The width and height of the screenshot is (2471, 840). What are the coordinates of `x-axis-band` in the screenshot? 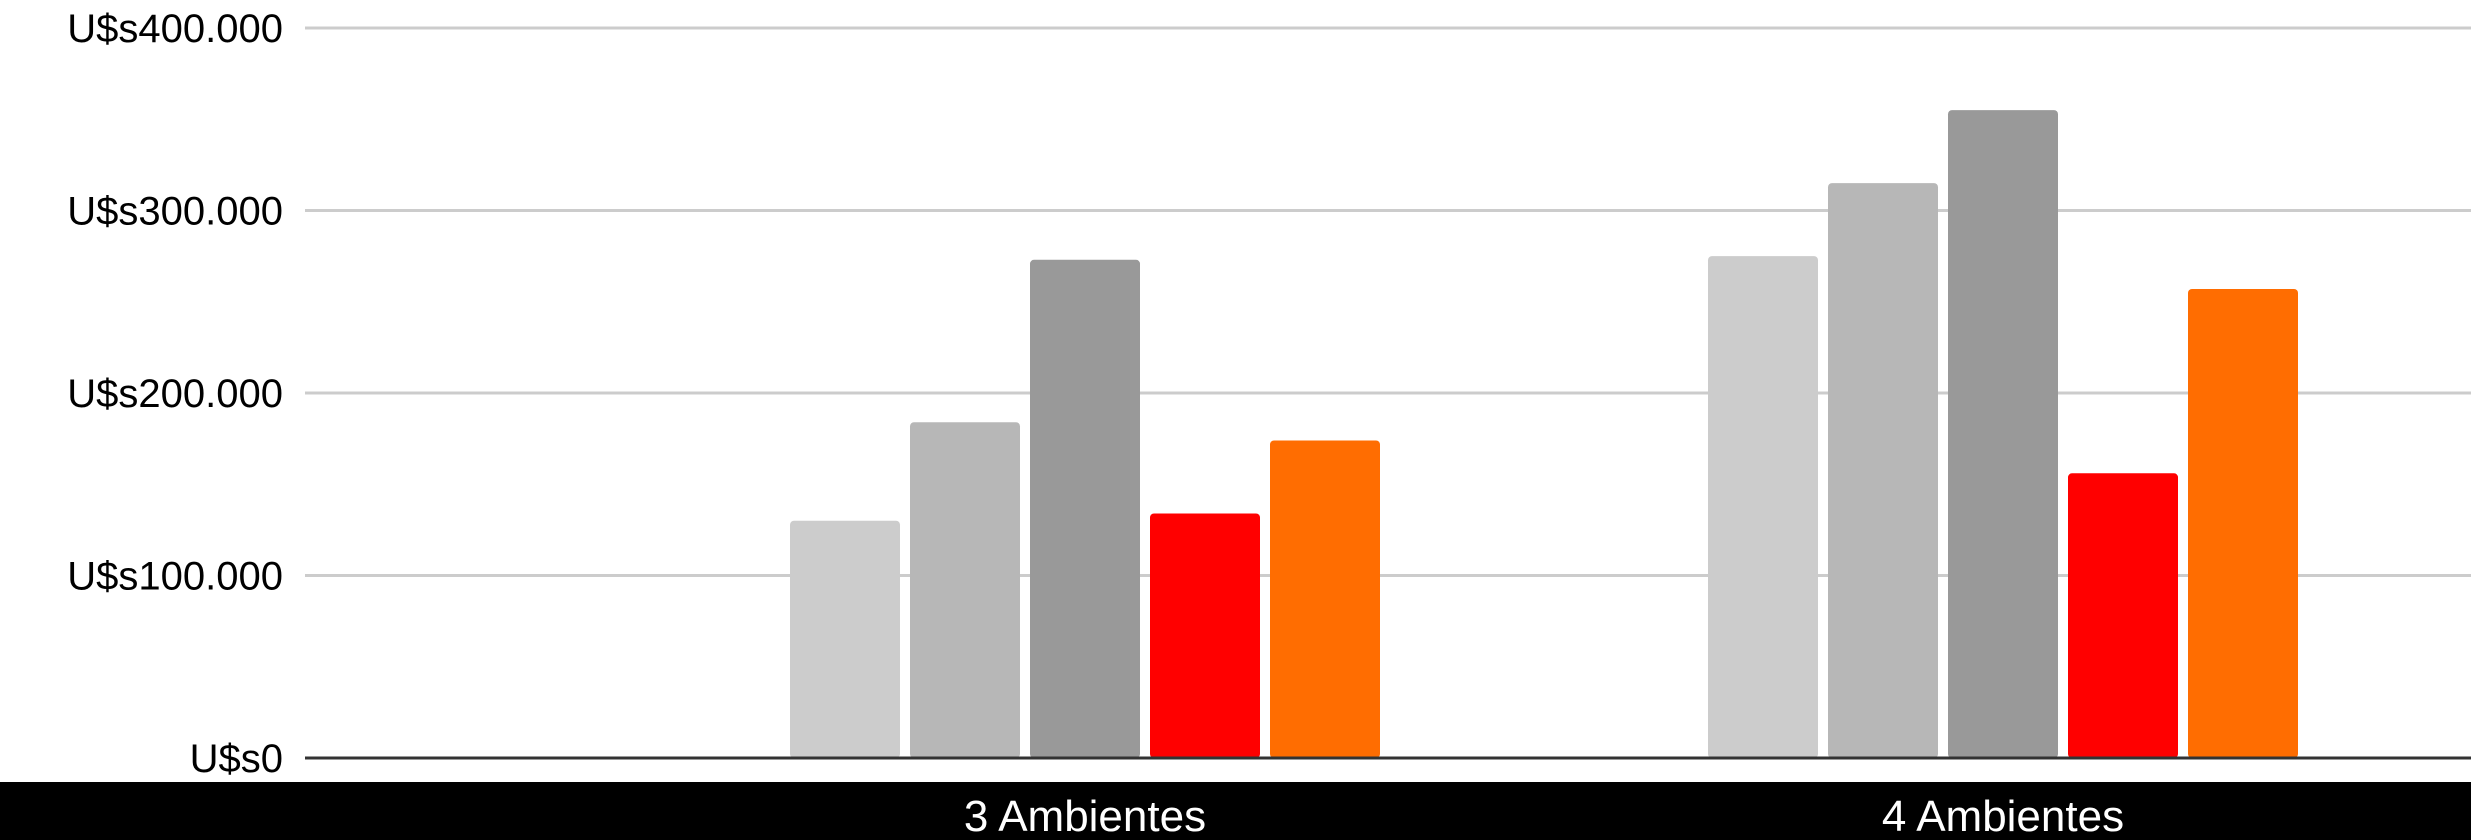 It's located at (1235, 811).